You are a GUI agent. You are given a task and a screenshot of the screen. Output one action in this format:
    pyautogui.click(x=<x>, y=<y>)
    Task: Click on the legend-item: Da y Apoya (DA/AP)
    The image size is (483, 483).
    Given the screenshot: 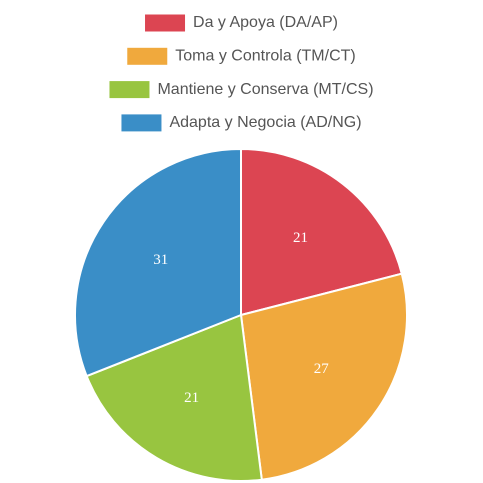 What is the action you would take?
    pyautogui.click(x=241, y=23)
    